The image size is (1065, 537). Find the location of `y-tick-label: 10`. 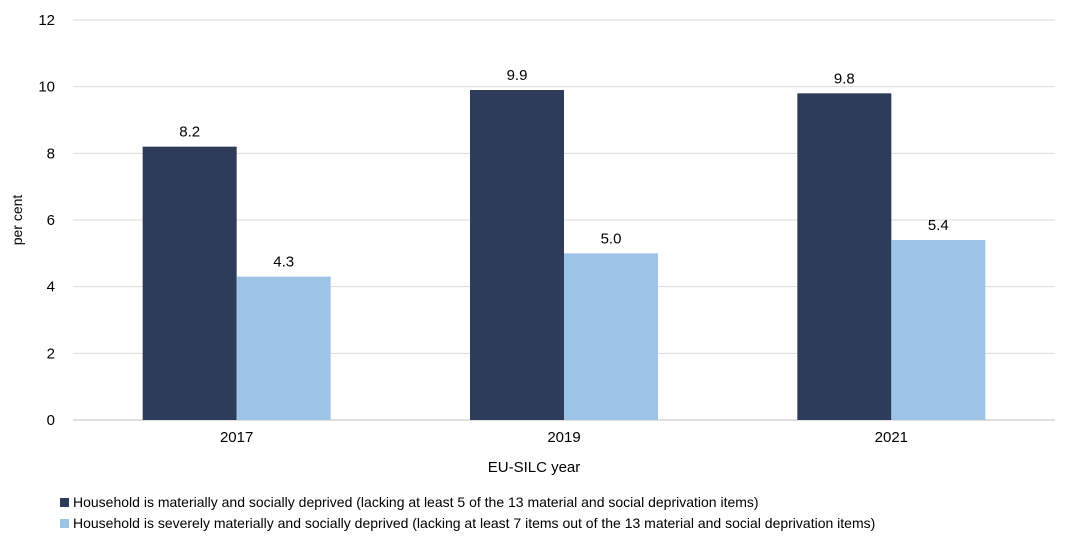

y-tick-label: 10 is located at coordinates (46, 87).